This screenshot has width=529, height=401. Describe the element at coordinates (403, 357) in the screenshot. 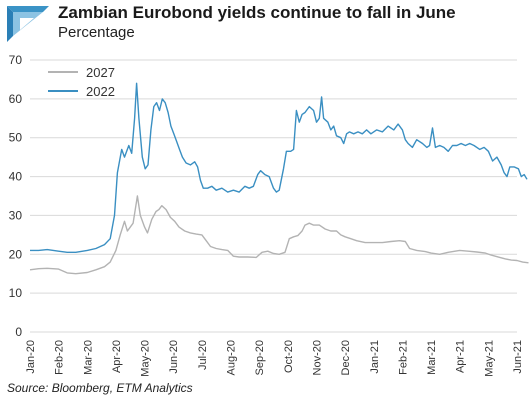

I see `x-tick-label: Feb-21` at that location.